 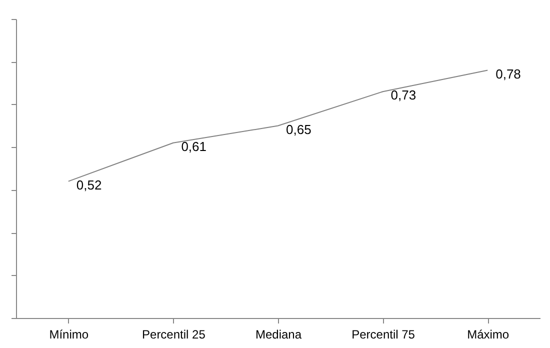 I want to click on x-tick-label: Máximo, so click(x=488, y=335).